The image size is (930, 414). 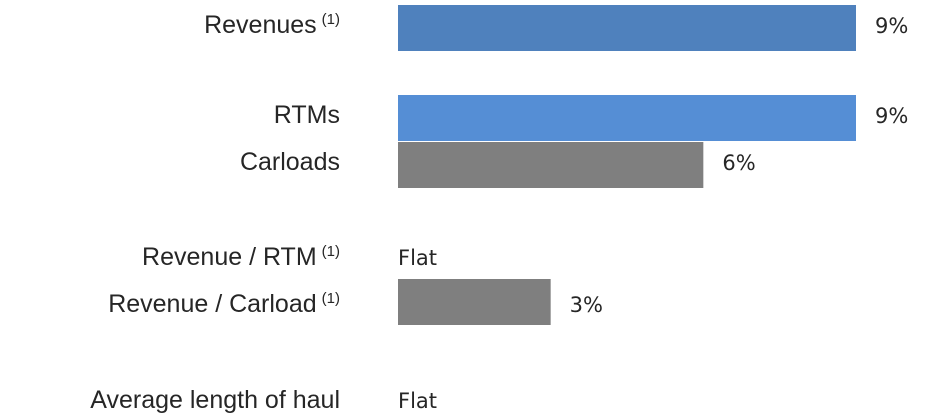 What do you see at coordinates (738, 163) in the screenshot?
I see `value-label-carloads: 6%` at bounding box center [738, 163].